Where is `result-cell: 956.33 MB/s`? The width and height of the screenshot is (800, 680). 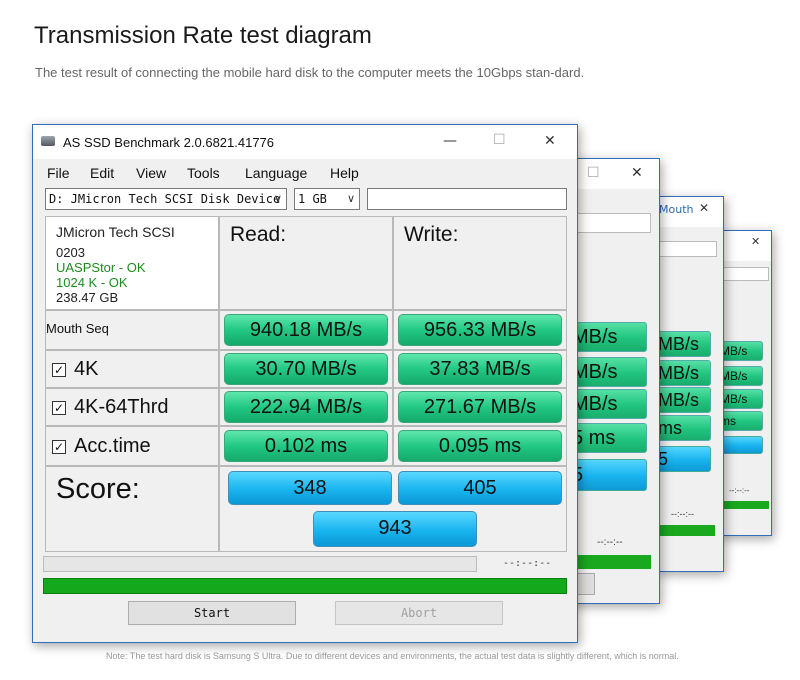 result-cell: 956.33 MB/s is located at coordinates (480, 330).